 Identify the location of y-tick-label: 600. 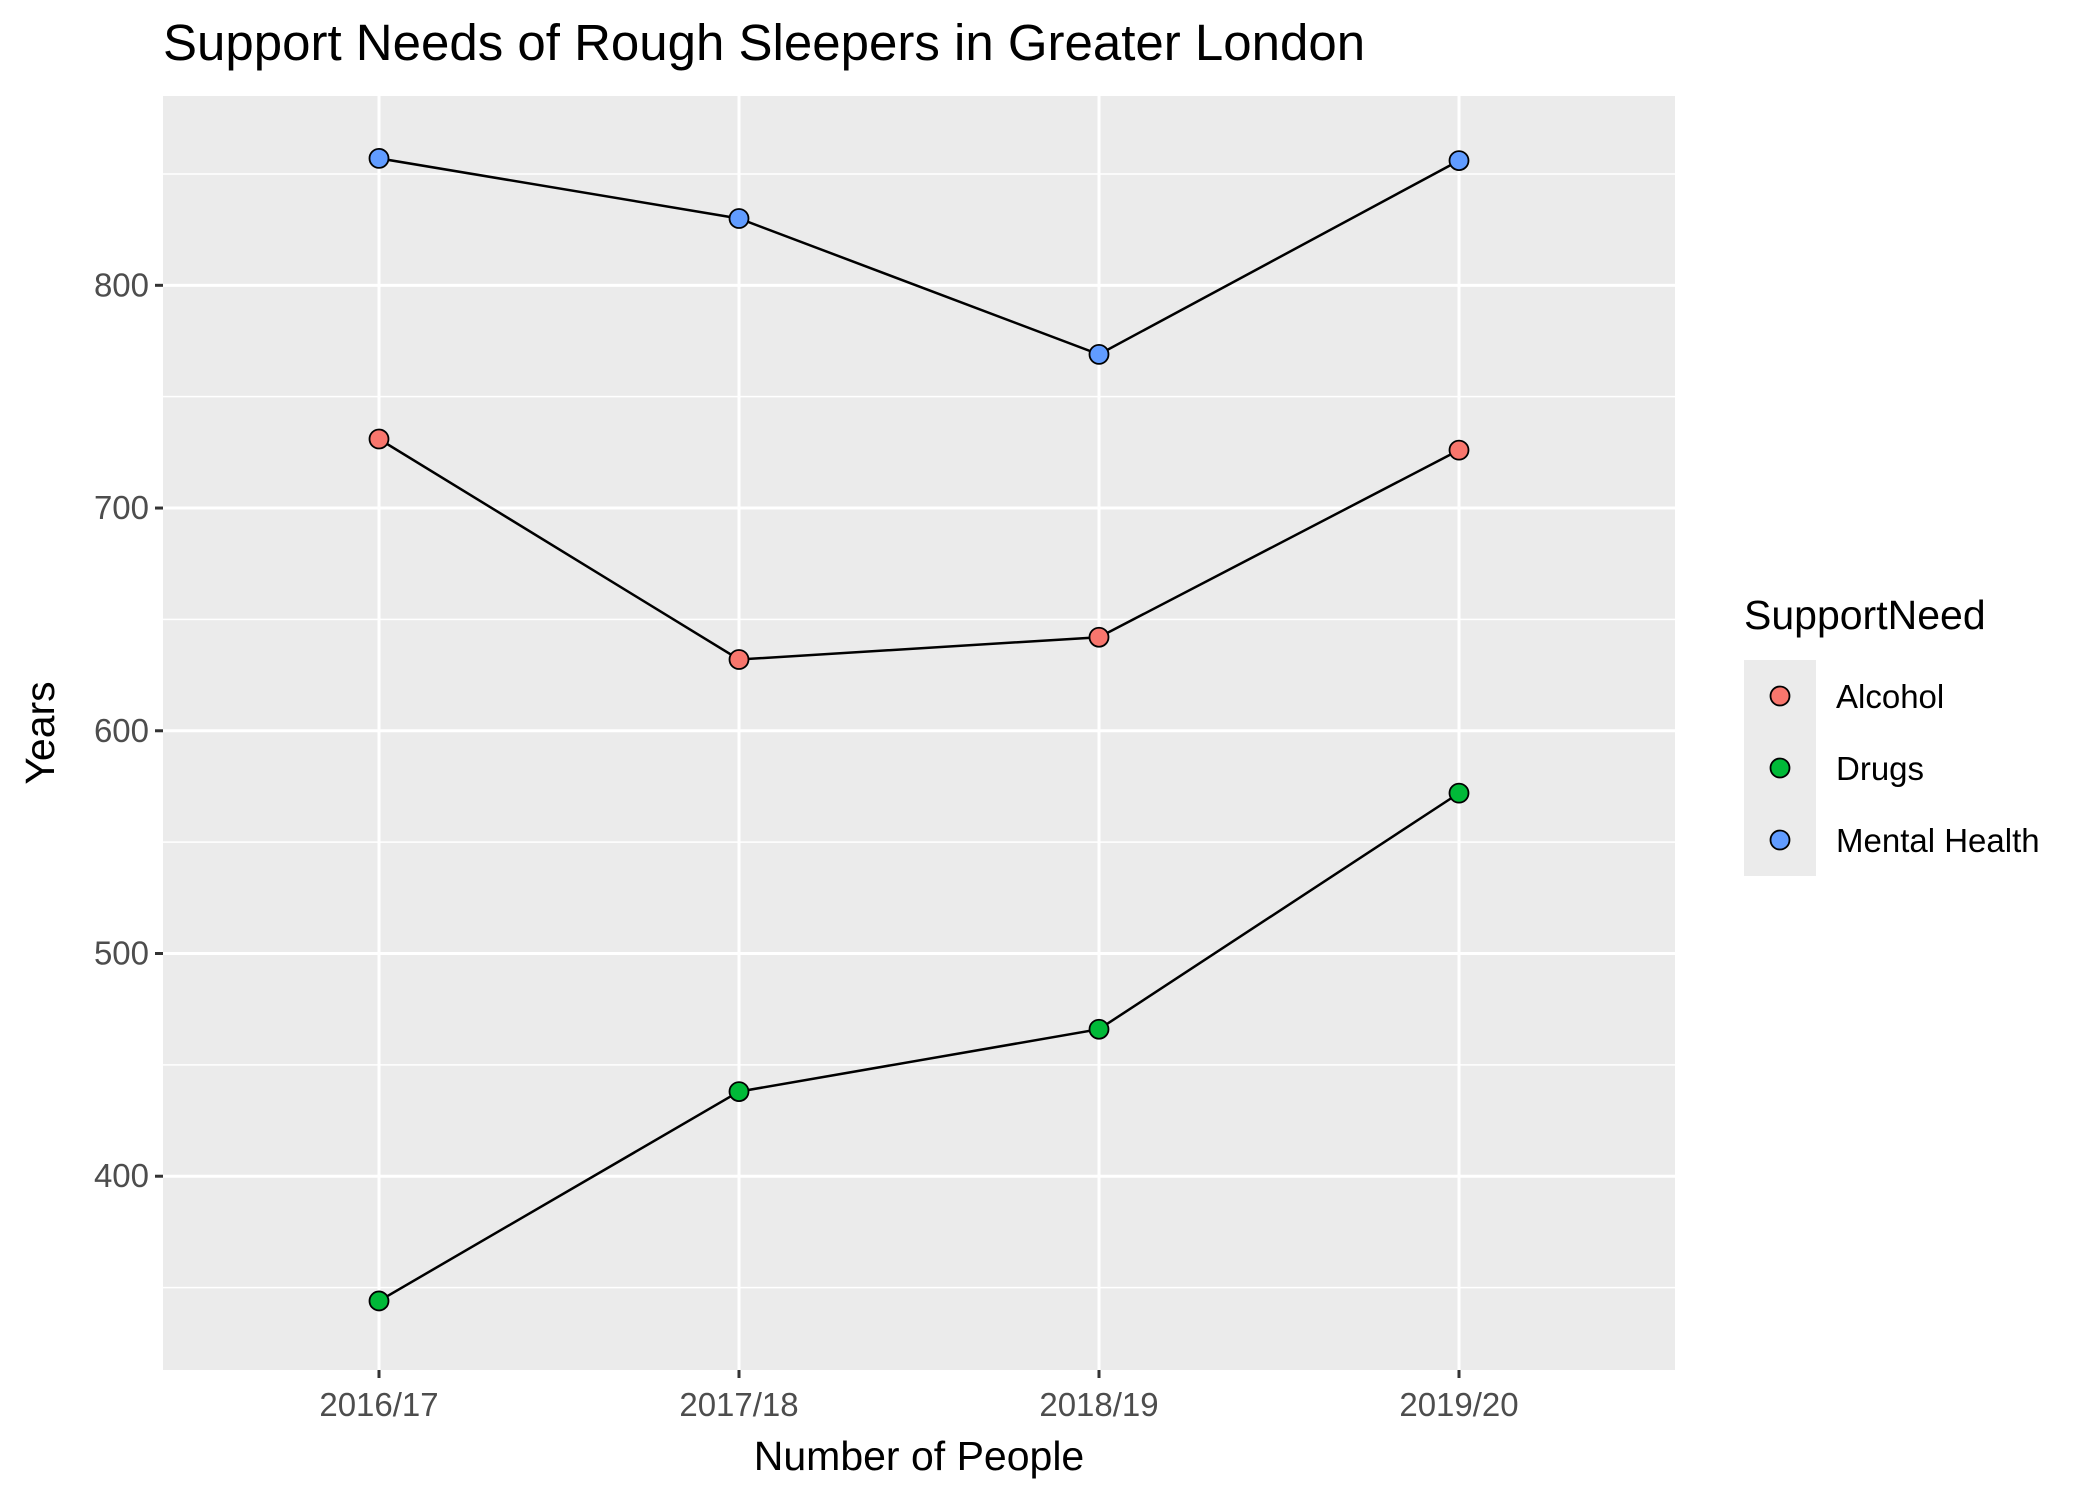
(121, 730).